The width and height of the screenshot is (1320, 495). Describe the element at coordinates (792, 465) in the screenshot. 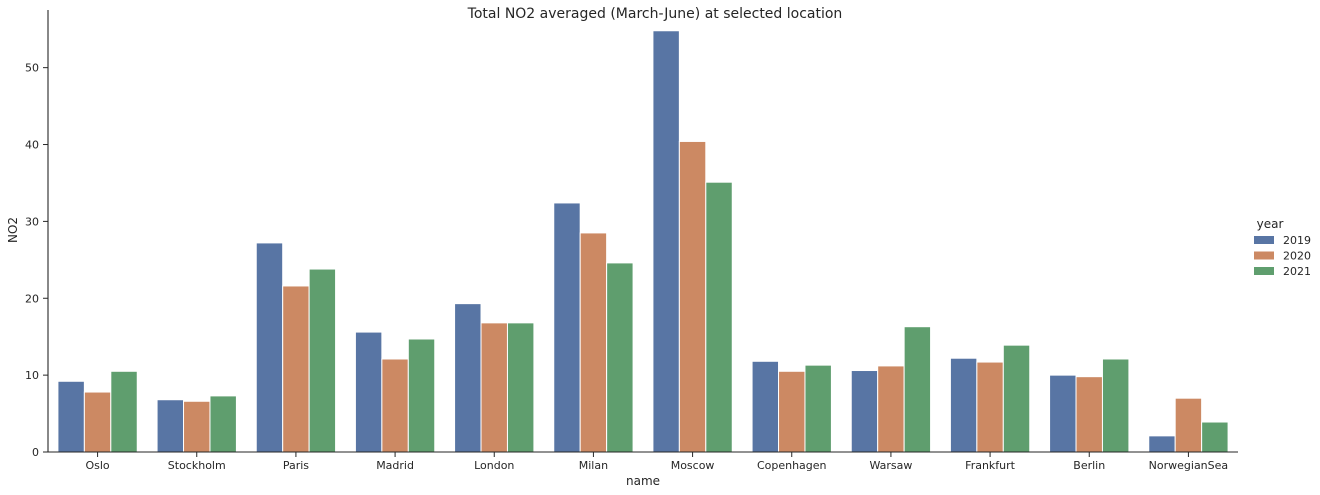

I see `x-tick-label-copenhagen: Copenhagen` at that location.